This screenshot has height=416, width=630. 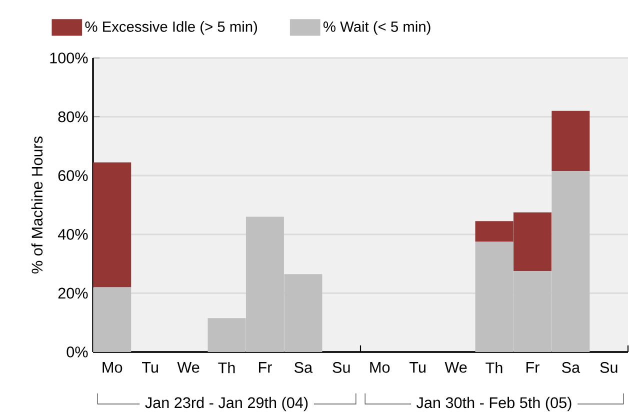 What do you see at coordinates (73, 234) in the screenshot?
I see `y-tick-label: 40%` at bounding box center [73, 234].